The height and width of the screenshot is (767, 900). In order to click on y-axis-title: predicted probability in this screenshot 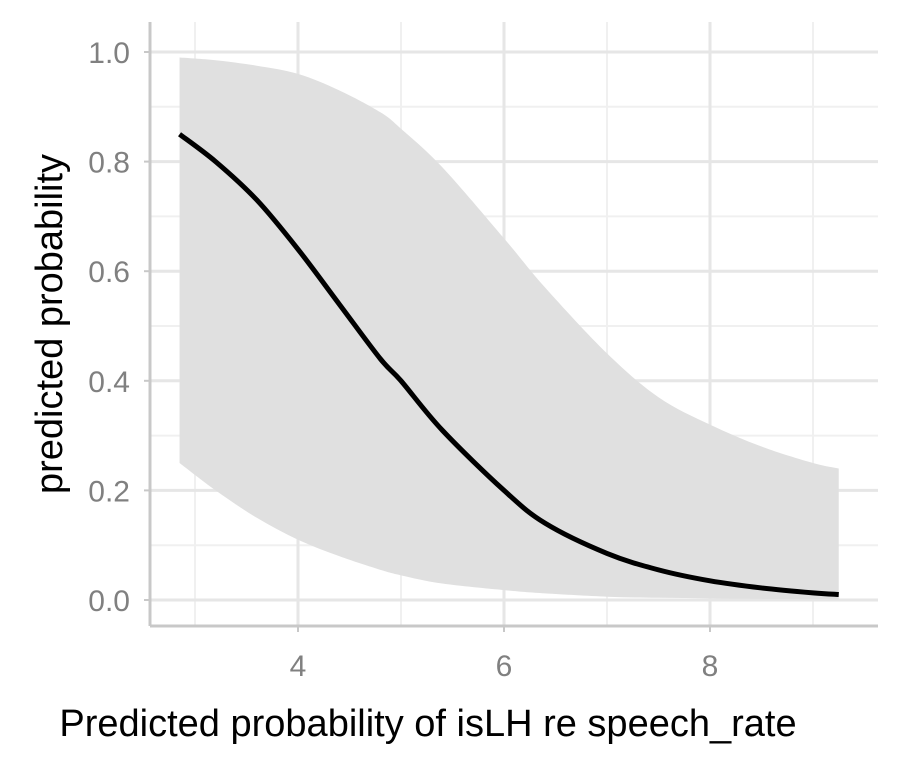, I will do `click(50, 324)`.